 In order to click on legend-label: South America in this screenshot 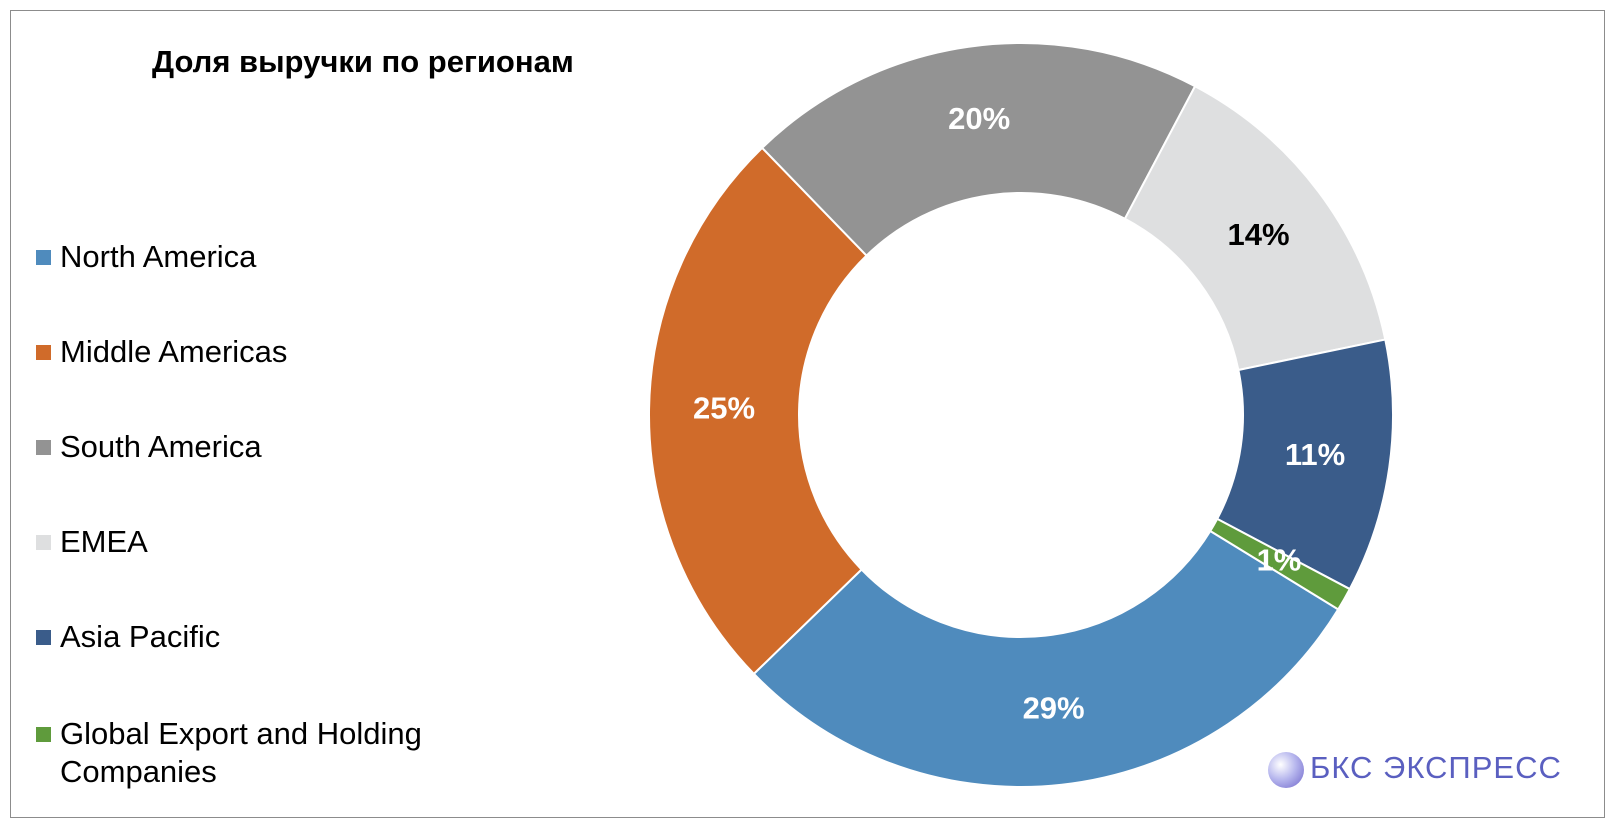, I will do `click(161, 446)`.